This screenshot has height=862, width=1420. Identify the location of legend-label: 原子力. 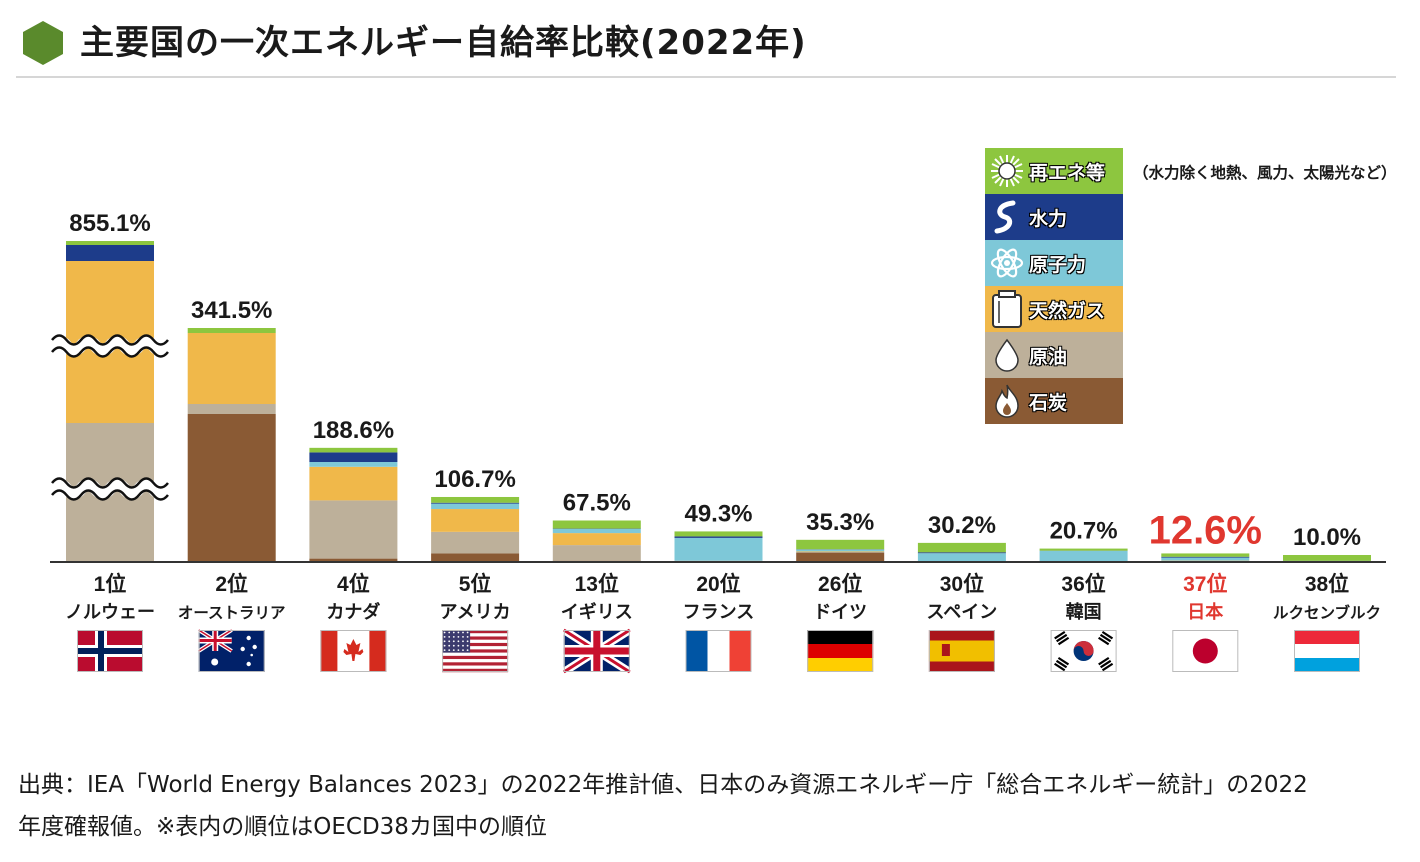
(1058, 264).